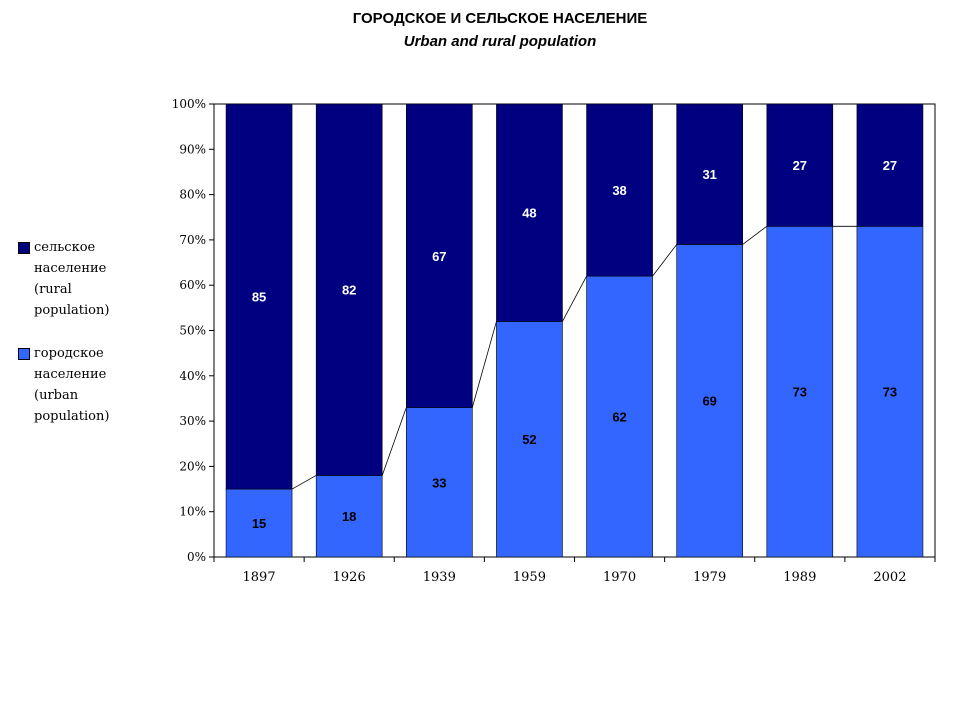  What do you see at coordinates (529, 577) in the screenshot?
I see `x-tick-label: 1959` at bounding box center [529, 577].